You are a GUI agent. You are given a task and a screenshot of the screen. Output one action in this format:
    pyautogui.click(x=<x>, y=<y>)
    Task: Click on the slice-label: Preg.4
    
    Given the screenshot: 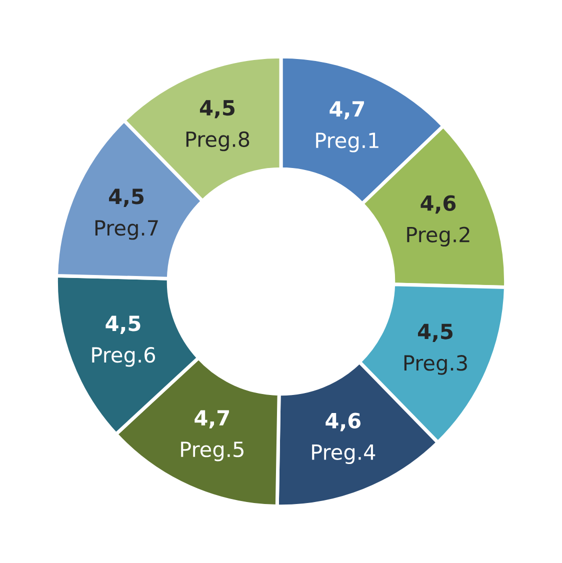 What is the action you would take?
    pyautogui.click(x=344, y=454)
    